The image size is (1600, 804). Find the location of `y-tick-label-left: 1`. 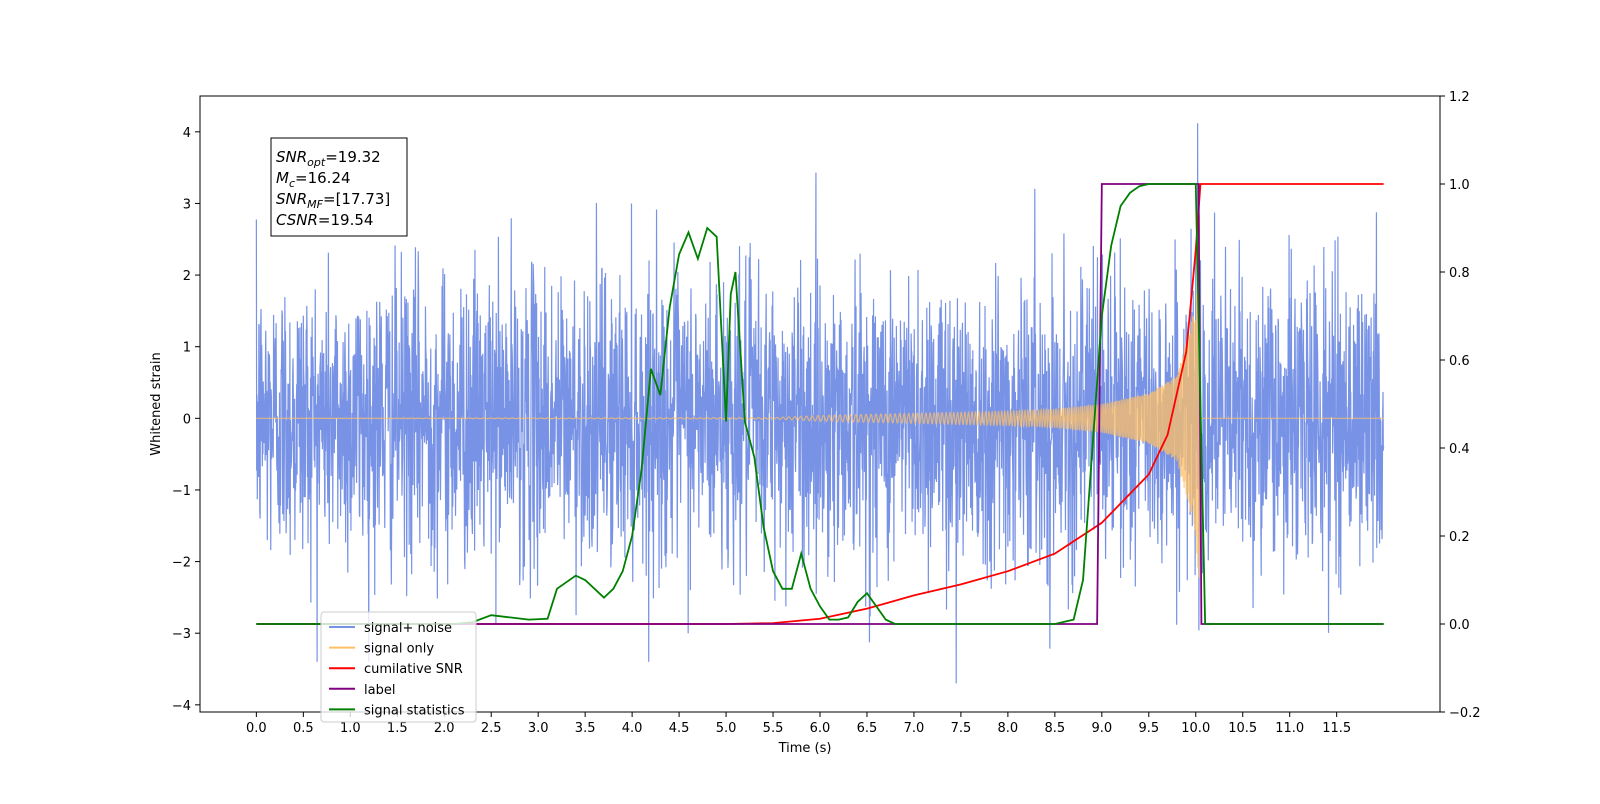

y-tick-label-left: 1 is located at coordinates (187, 348).